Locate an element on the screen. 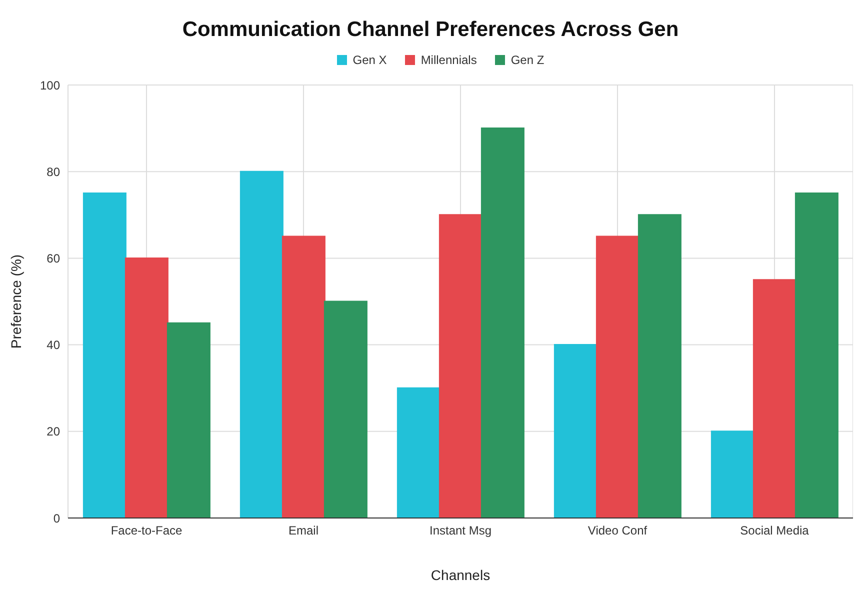 This screenshot has width=861, height=596. y-tick-label: 40 is located at coordinates (53, 345).